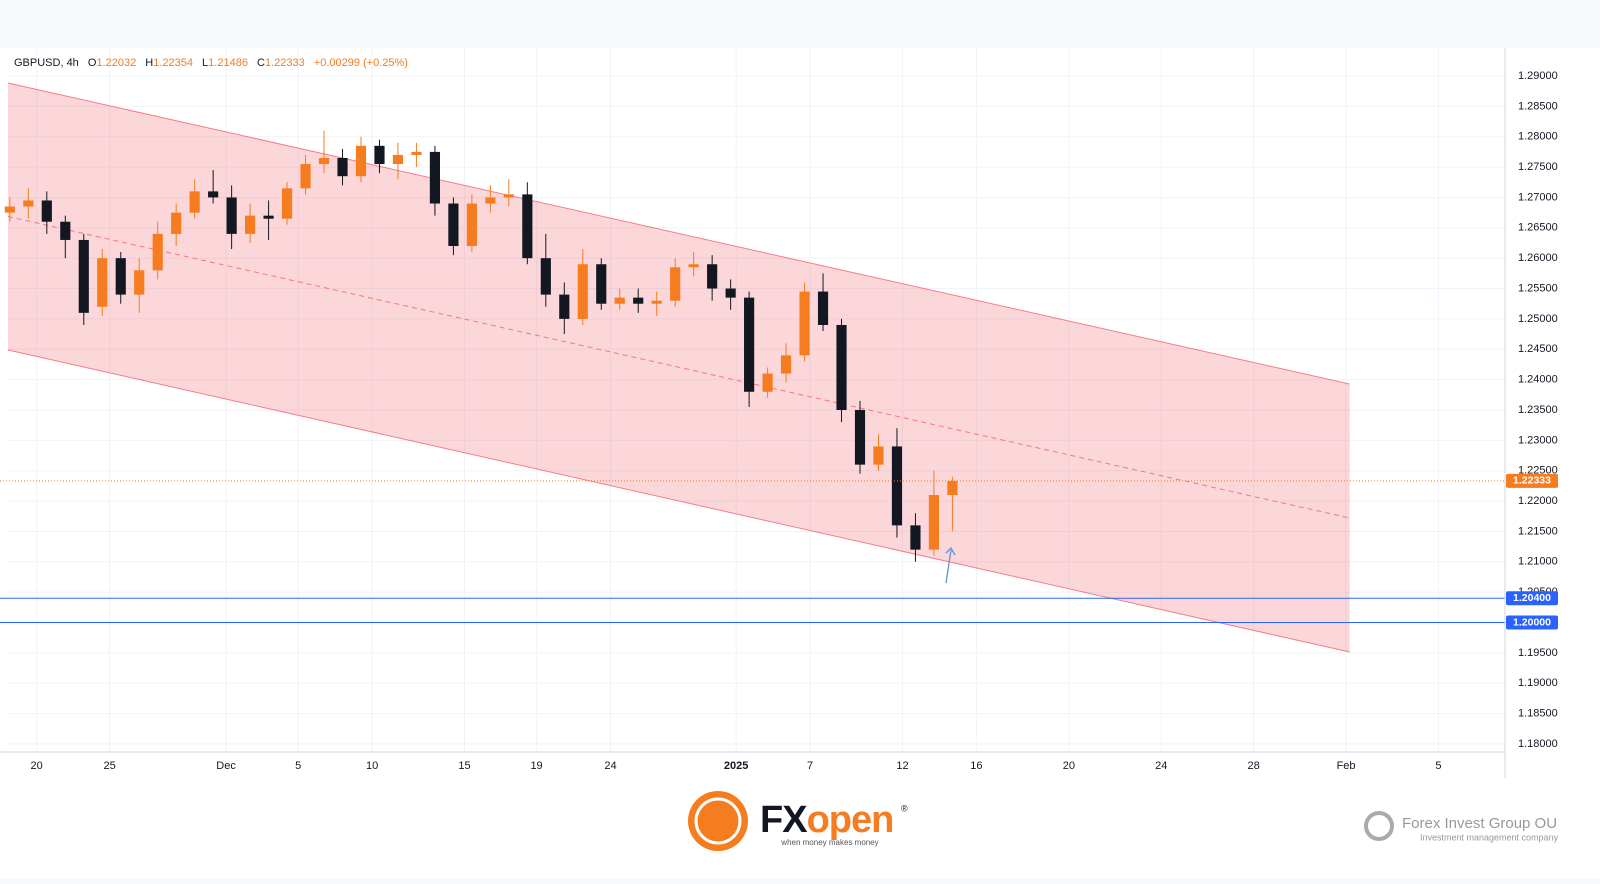  What do you see at coordinates (948, 566) in the screenshot?
I see `arrow` at bounding box center [948, 566].